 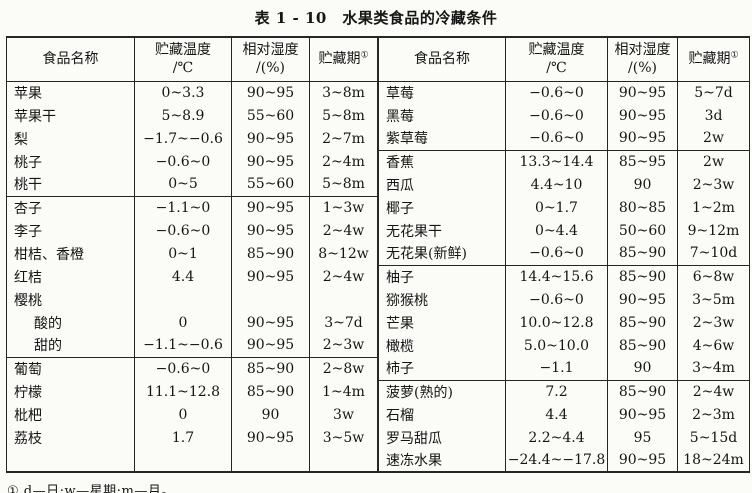 I want to click on storage-period-cell: 5~8m, so click(x=343, y=184).